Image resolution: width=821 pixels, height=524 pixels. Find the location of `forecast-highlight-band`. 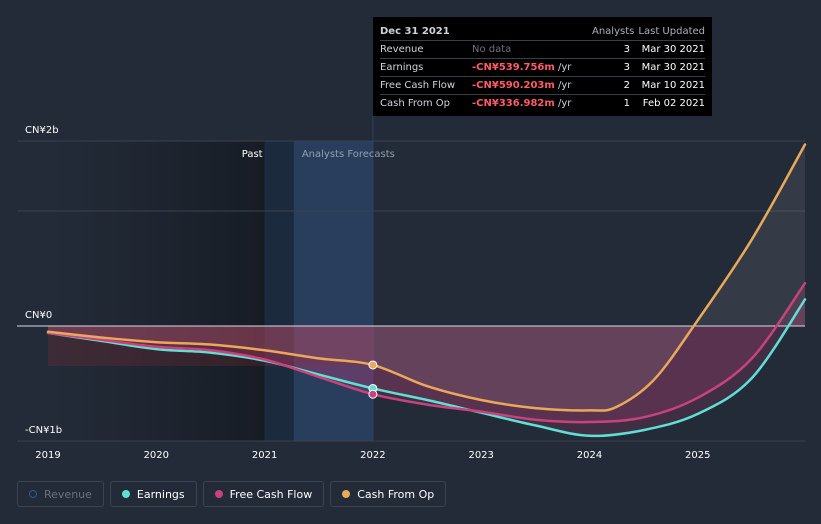

forecast-highlight-band is located at coordinates (333, 291).